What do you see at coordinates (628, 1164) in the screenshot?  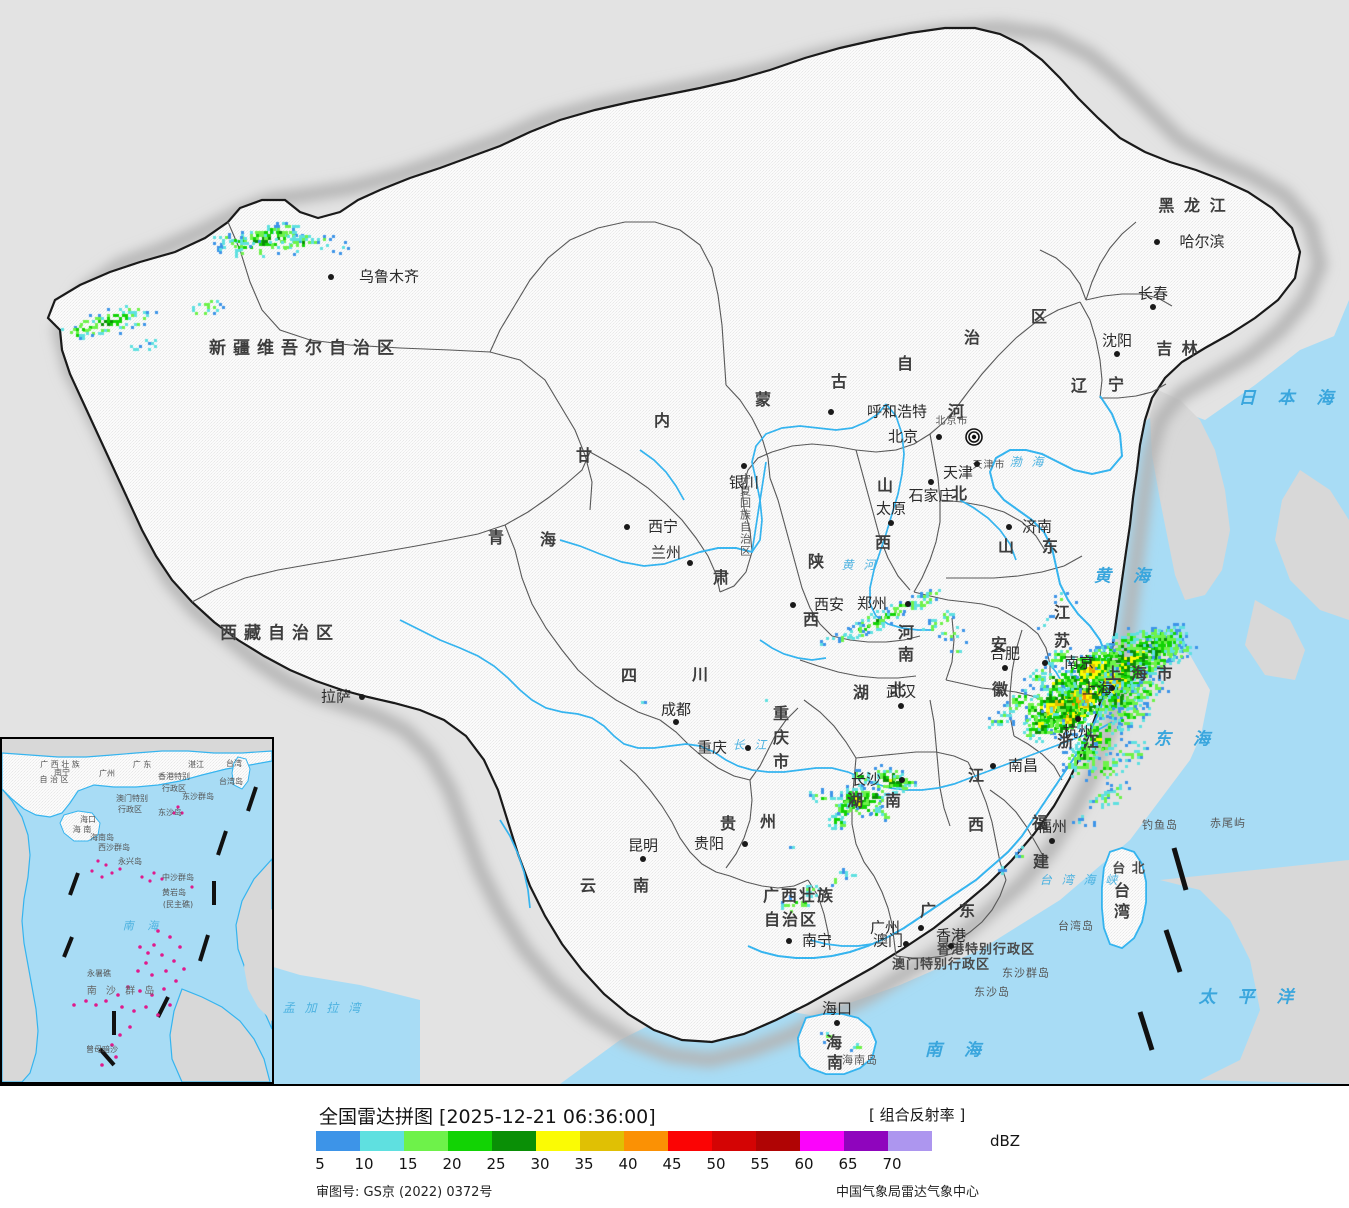 I see `colorbar-tick-40: 40` at bounding box center [628, 1164].